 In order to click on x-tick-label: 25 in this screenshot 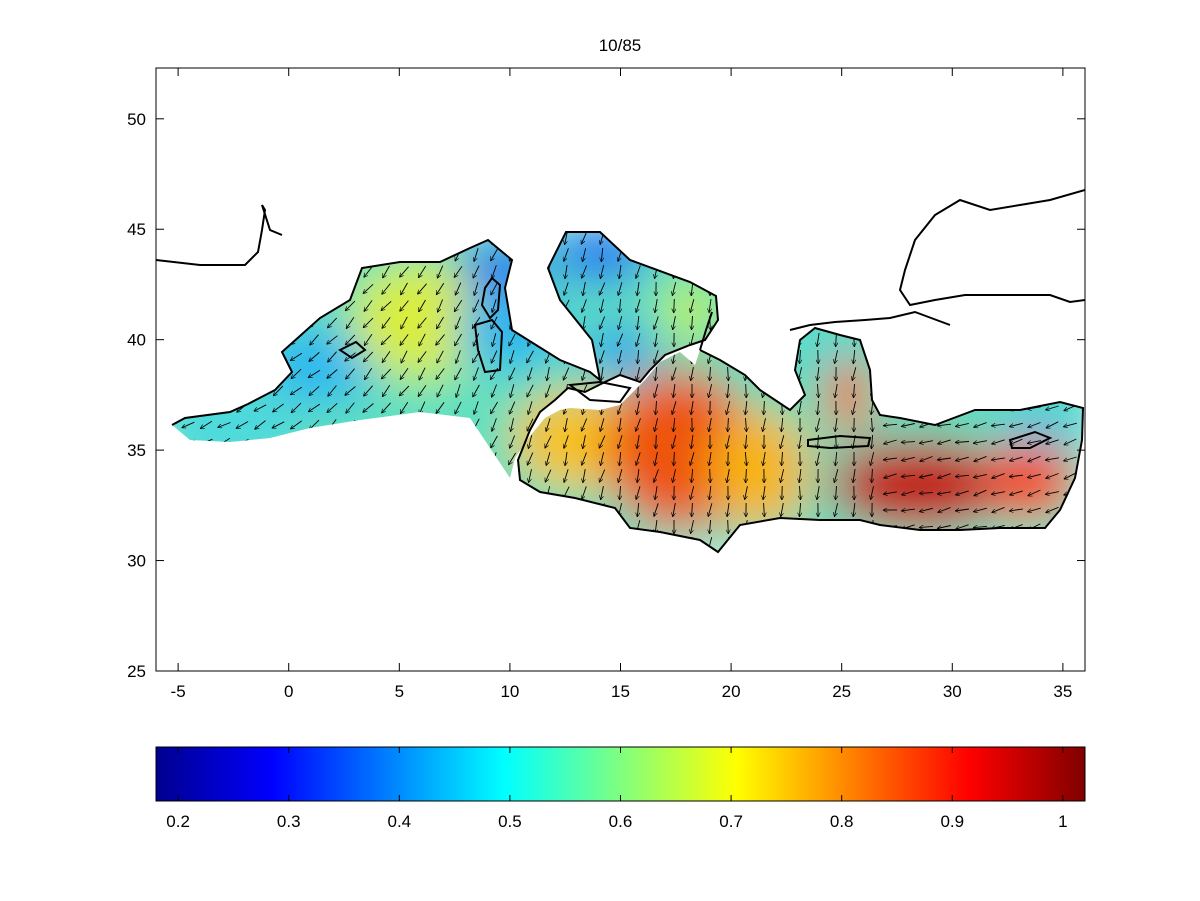, I will do `click(841, 691)`.